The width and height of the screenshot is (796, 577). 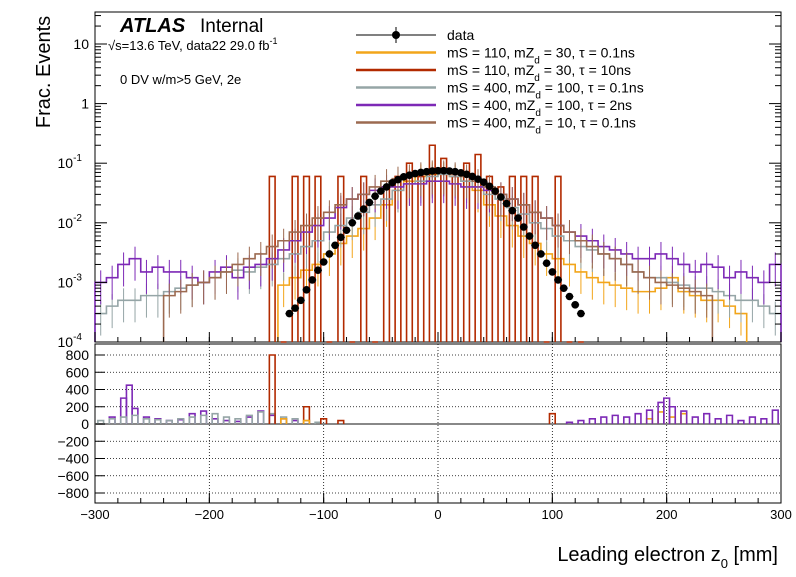 I want to click on ratio-y-tick-label: −400, so click(x=73, y=459).